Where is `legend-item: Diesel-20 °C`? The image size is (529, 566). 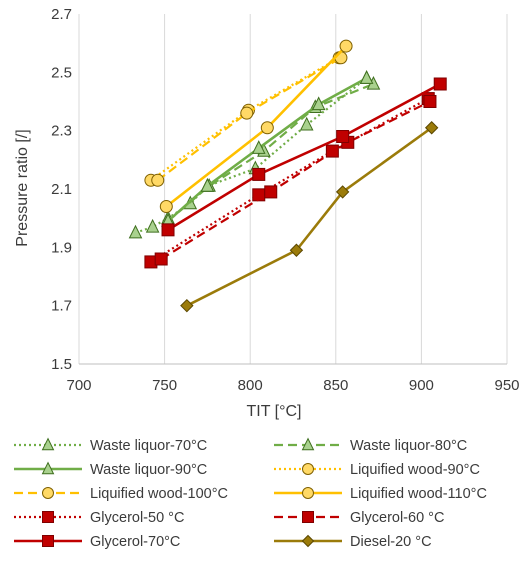
legend-item: Diesel-20 °C is located at coordinates (353, 542).